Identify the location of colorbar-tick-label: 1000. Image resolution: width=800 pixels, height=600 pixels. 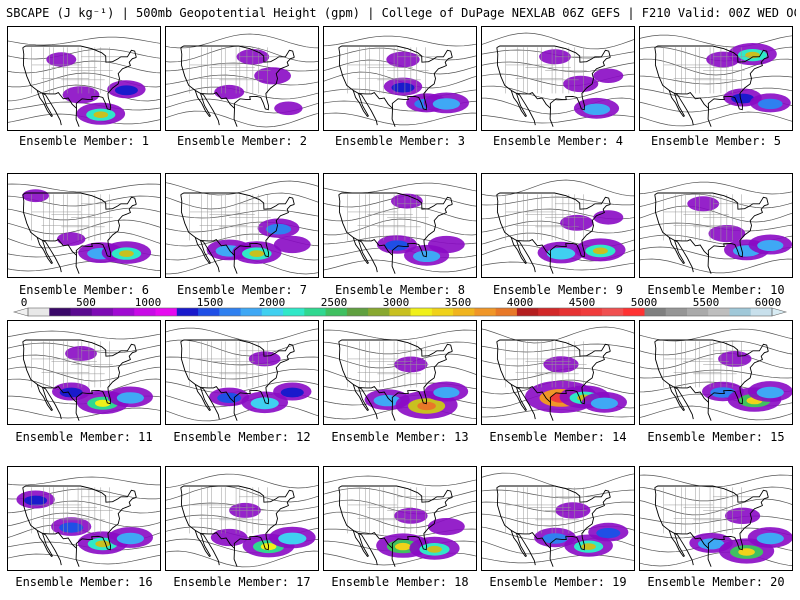
(148, 302).